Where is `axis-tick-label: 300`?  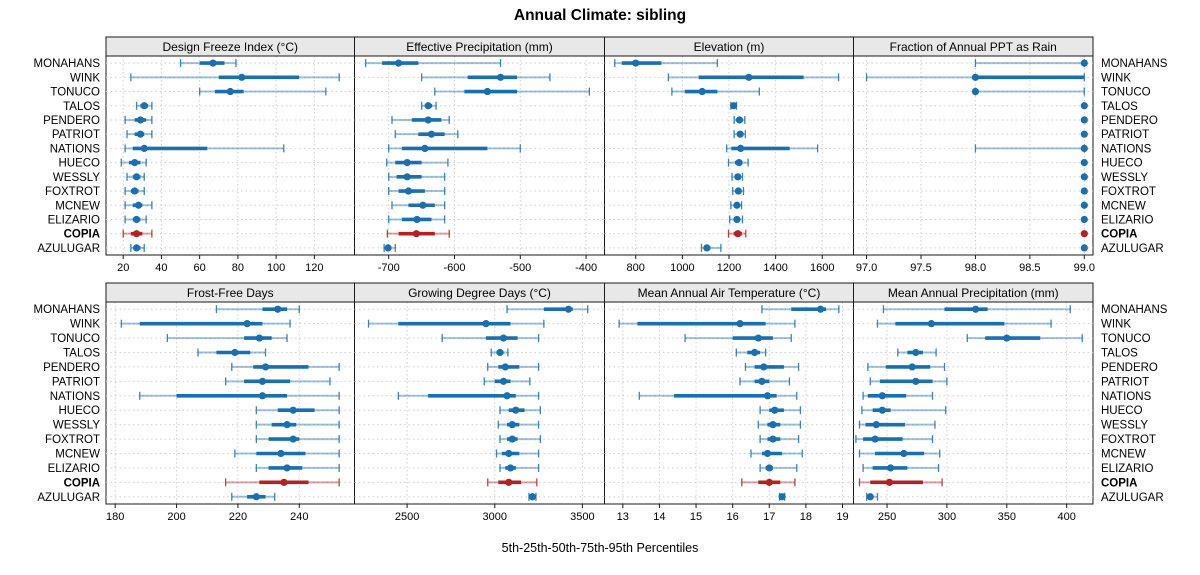 axis-tick-label: 300 is located at coordinates (947, 517).